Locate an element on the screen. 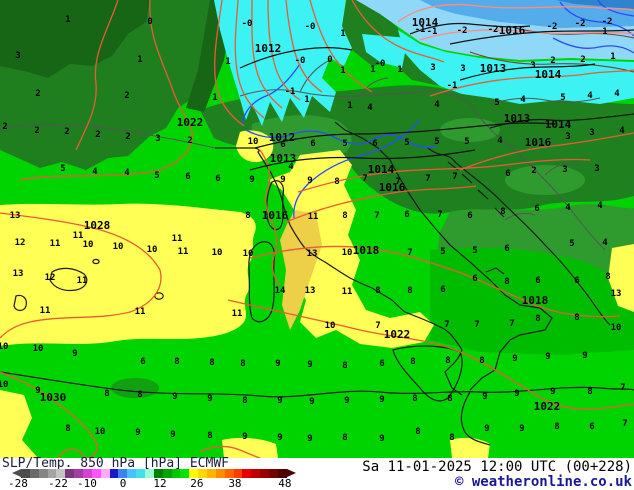 This screenshot has width=634, height=490. temperature-colorbar is located at coordinates (154, 473).